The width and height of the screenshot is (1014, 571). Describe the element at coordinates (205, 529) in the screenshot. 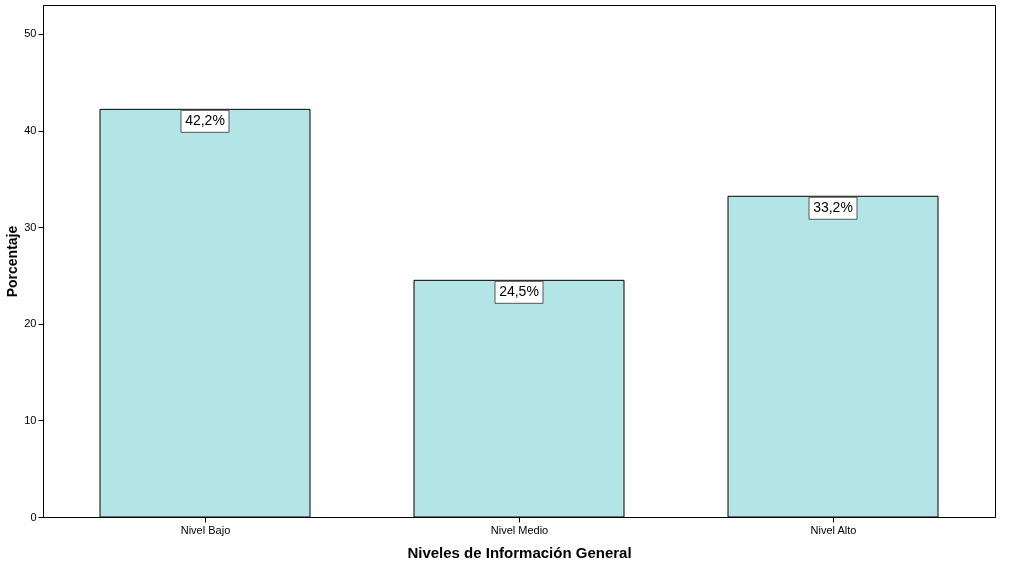

I see `x-tick-label: Nivel Bajo` at that location.